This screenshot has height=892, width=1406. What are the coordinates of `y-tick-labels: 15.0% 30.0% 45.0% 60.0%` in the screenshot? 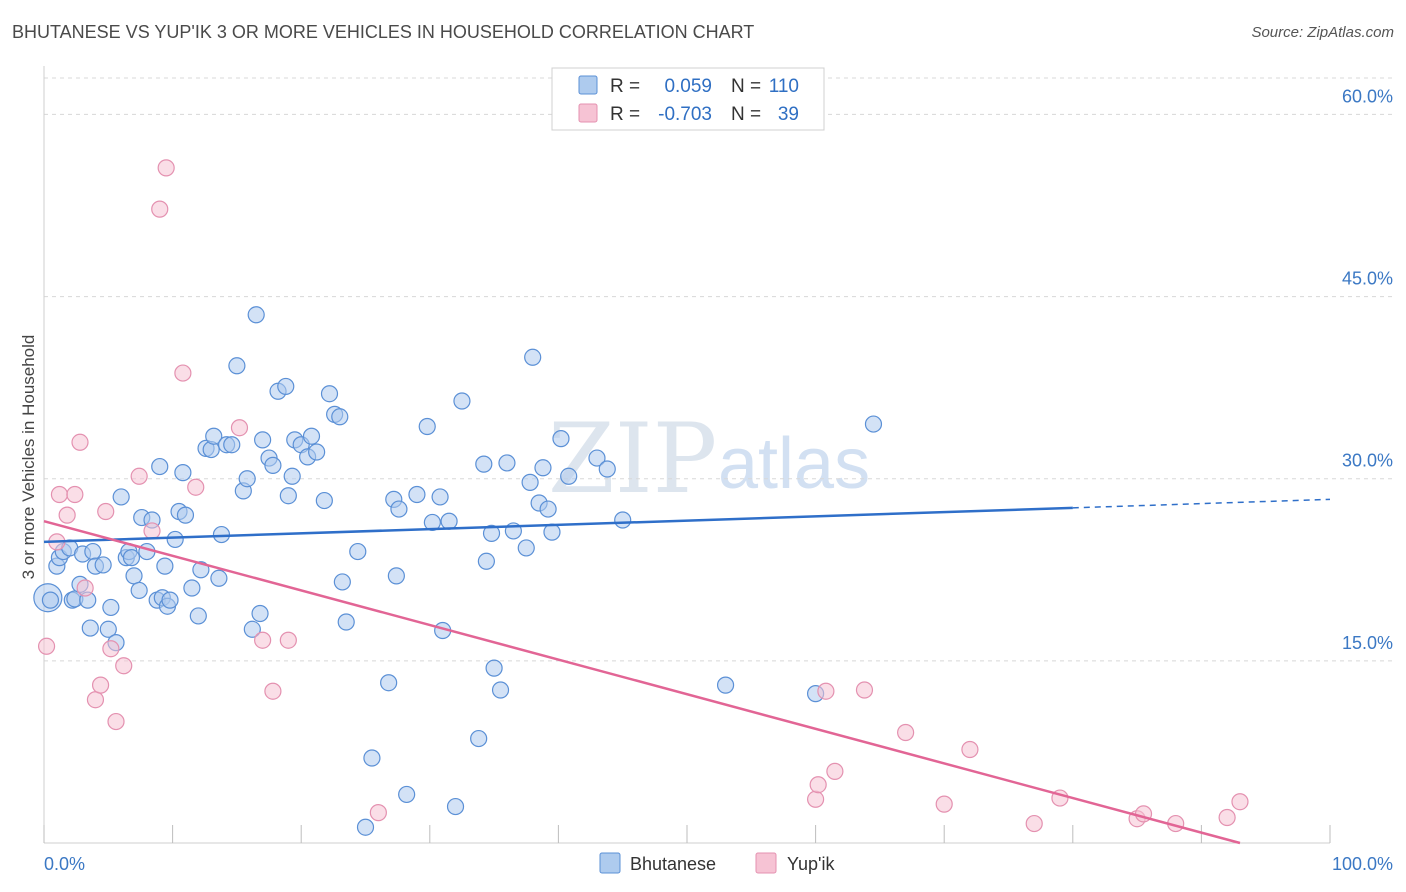 It's located at (1367, 369).